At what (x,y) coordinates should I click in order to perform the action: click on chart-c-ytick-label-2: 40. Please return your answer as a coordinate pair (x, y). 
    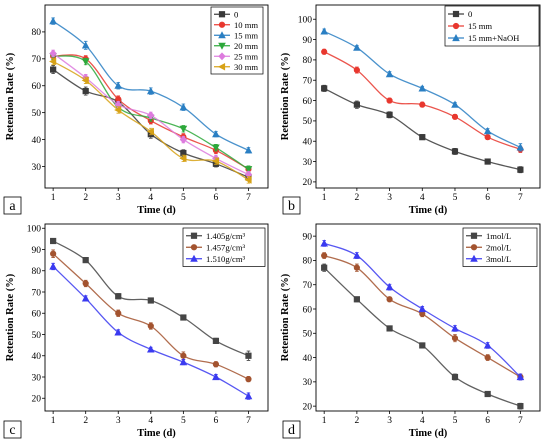
    Looking at the image, I should click on (37, 357).